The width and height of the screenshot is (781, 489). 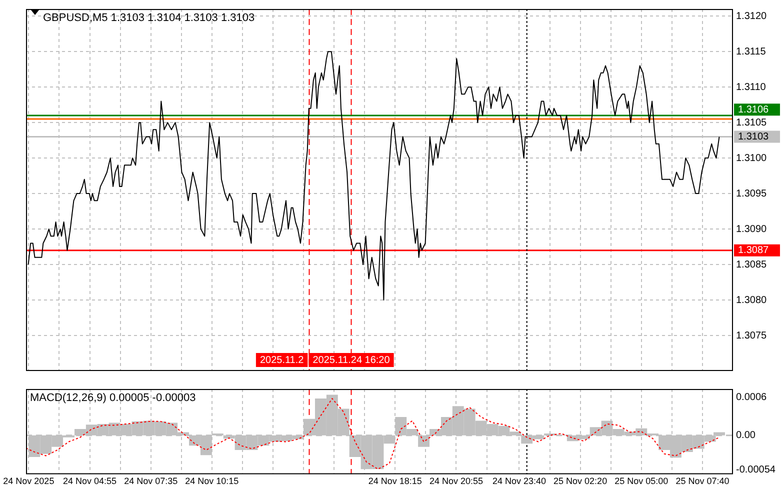 I want to click on y-tick-label: 1.3110, so click(x=751, y=87).